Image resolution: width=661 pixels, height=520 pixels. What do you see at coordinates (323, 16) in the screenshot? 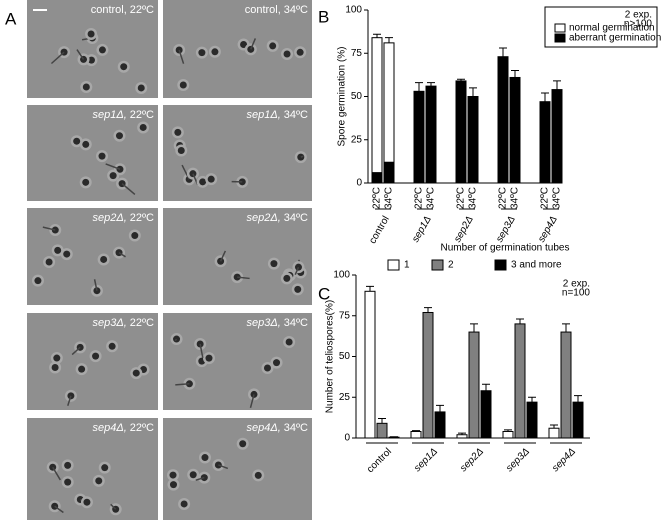
I see `panel-label: B` at bounding box center [323, 16].